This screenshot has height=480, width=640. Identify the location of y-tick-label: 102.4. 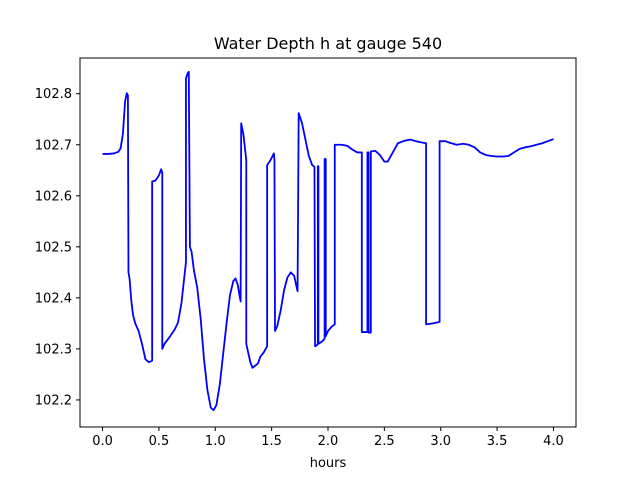
(53, 298).